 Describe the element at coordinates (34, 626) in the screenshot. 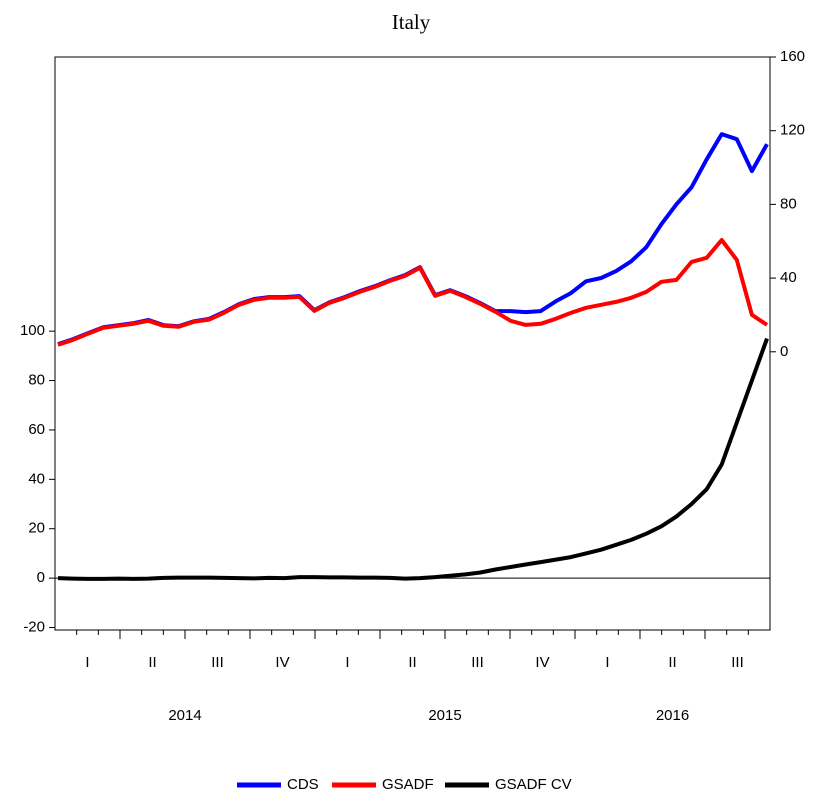

I see `y-tick-label: -20` at that location.